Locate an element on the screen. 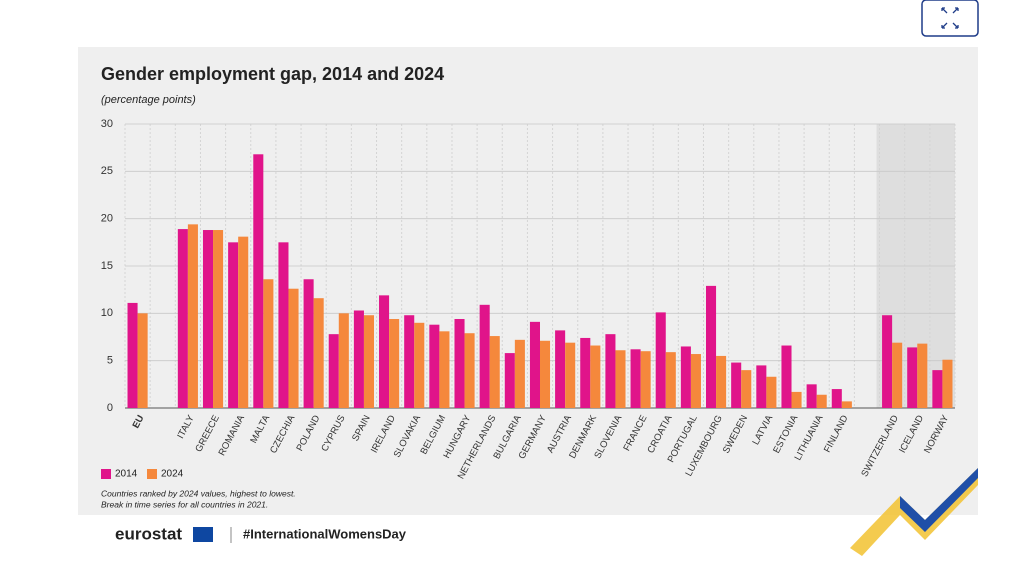 Image resolution: width=1024 pixels, height=581 pixels. expand-icon is located at coordinates (950, 18).